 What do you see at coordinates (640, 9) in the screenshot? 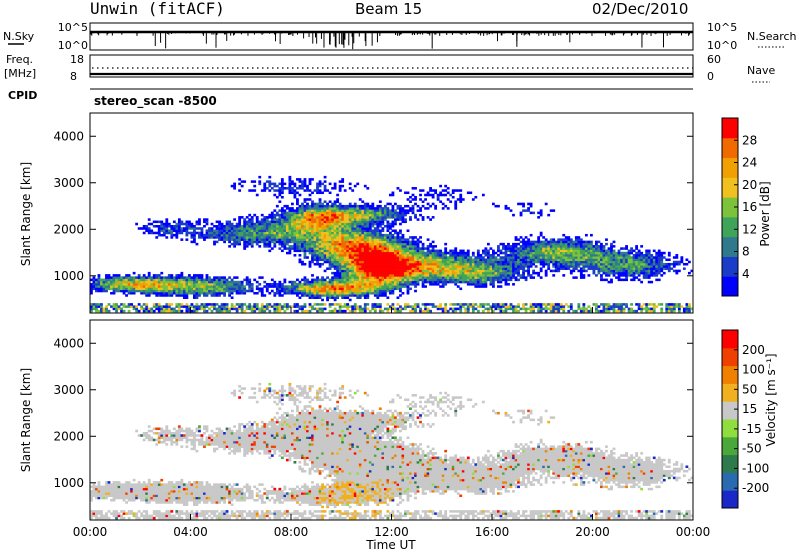
I see `date-title: 02/Dec/2010` at bounding box center [640, 9].